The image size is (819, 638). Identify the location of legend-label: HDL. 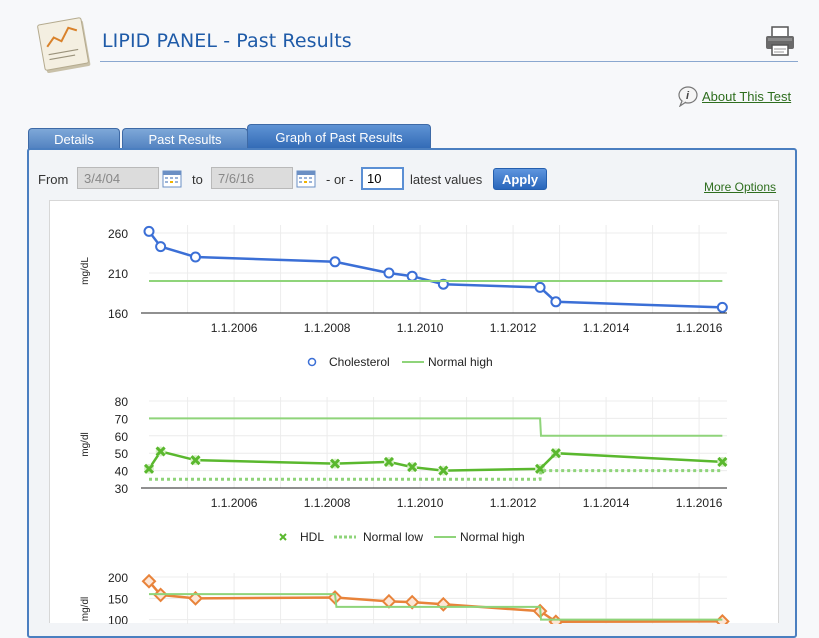
(312, 537).